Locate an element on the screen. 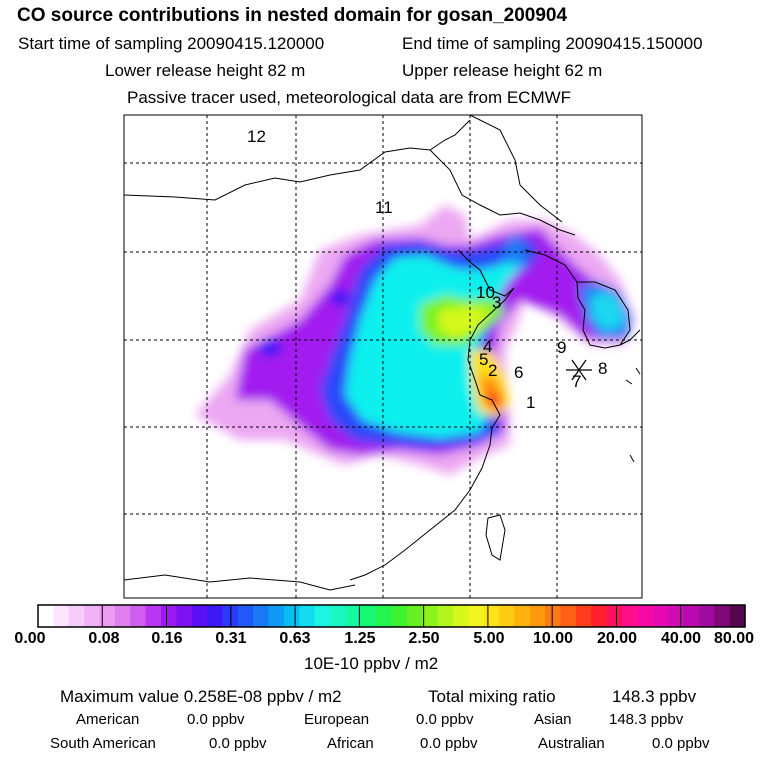 This screenshot has height=768, width=768. total-mixing-ratio-label: Total mixing ratio is located at coordinates (492, 696).